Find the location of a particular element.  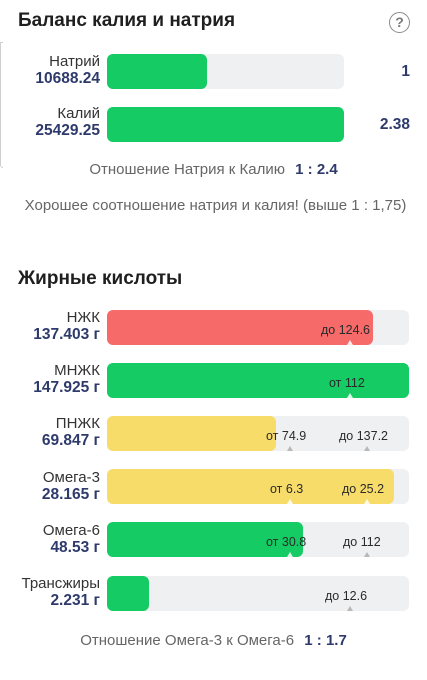

sfa-name: НЖК is located at coordinates (83, 317).